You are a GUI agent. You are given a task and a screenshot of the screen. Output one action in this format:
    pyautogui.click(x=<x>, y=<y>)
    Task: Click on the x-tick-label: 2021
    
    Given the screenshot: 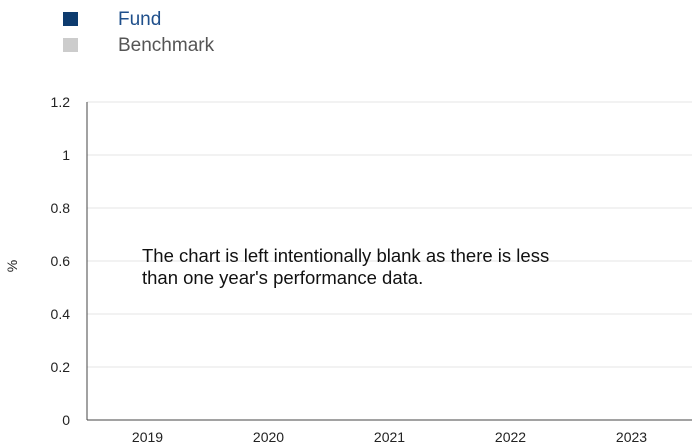 What is the action you would take?
    pyautogui.click(x=389, y=437)
    